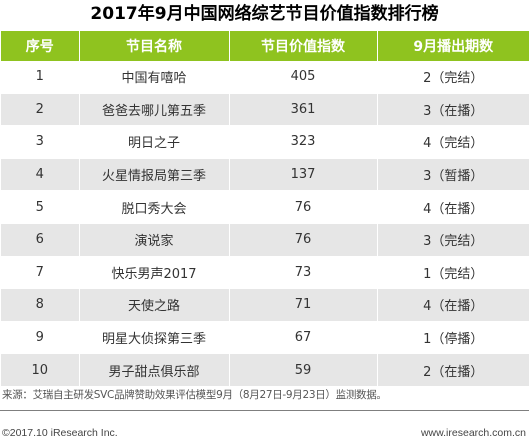  What do you see at coordinates (154, 240) in the screenshot?
I see `cell-program-name: 演说家` at bounding box center [154, 240].